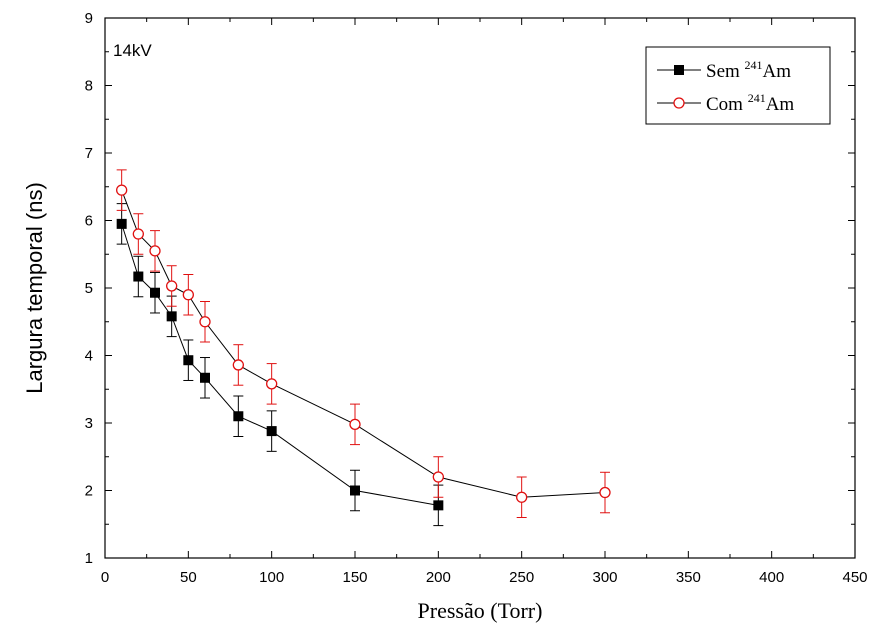 The image size is (877, 630). Describe the element at coordinates (89, 153) in the screenshot. I see `y-tick-label: 7` at that location.